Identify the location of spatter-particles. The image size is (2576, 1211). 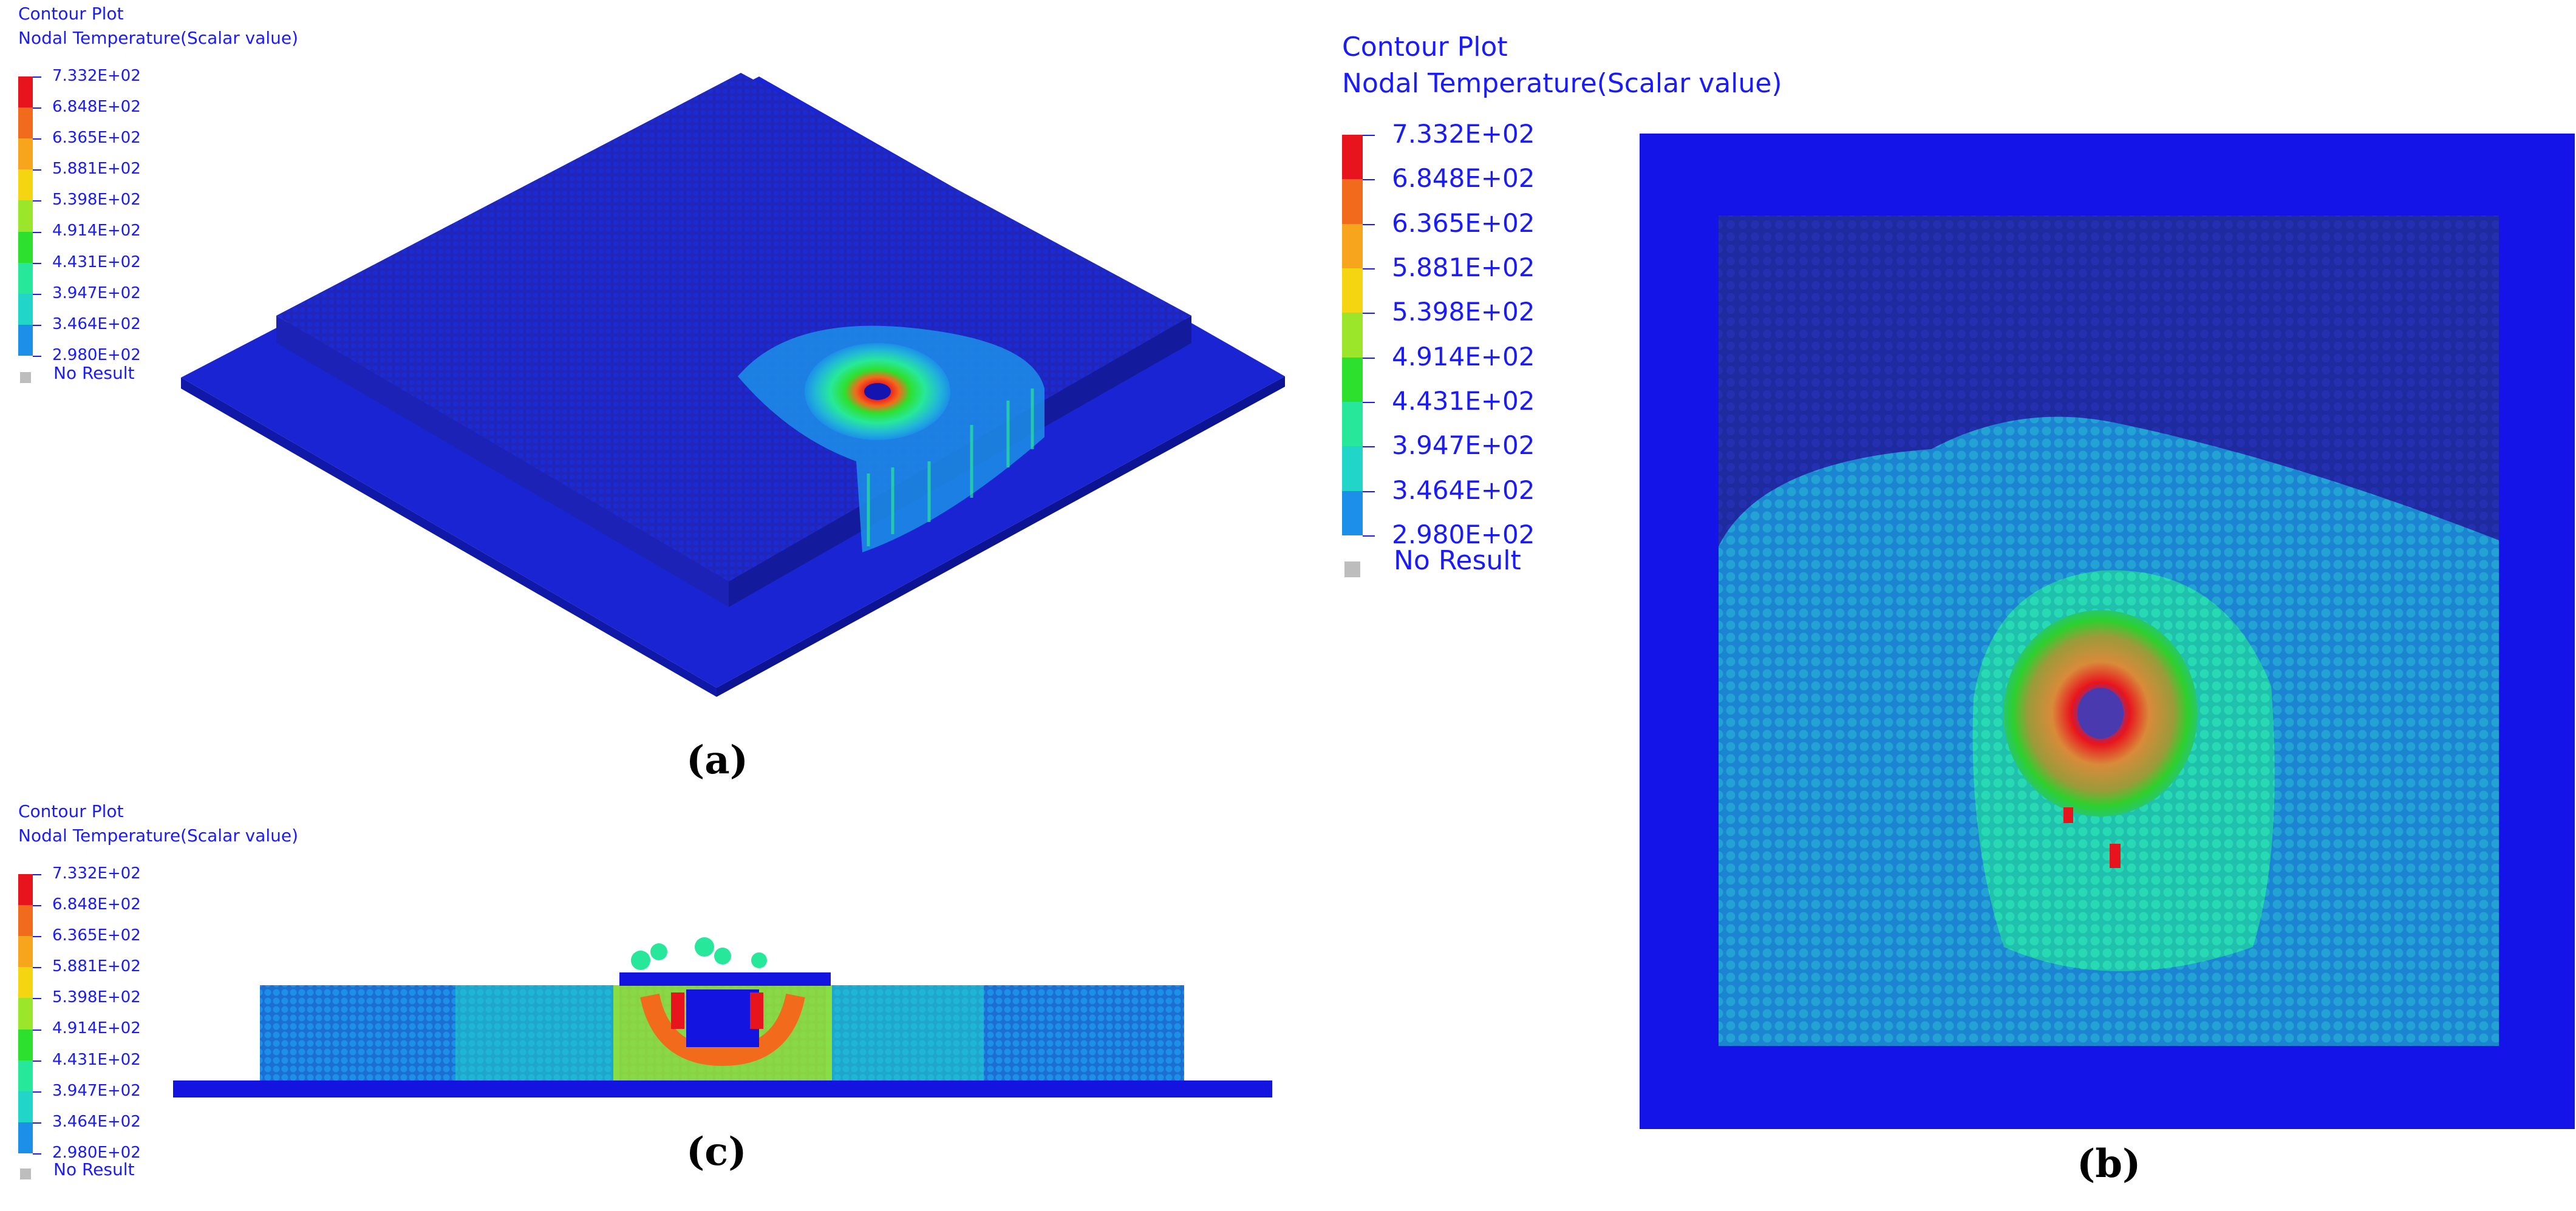
(699, 953).